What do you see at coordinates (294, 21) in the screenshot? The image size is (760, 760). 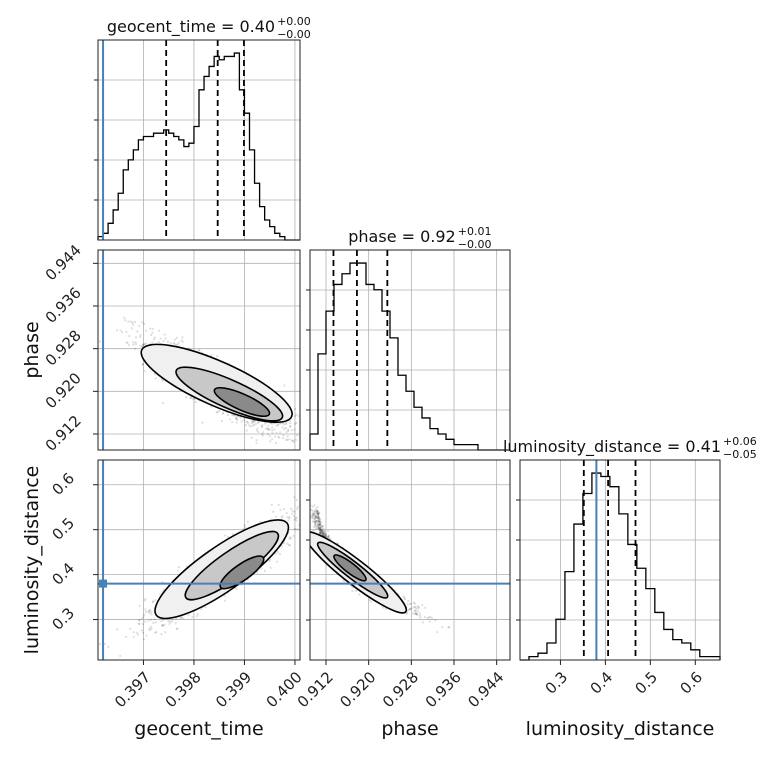 I see `title-plus-error: +0.00` at bounding box center [294, 21].